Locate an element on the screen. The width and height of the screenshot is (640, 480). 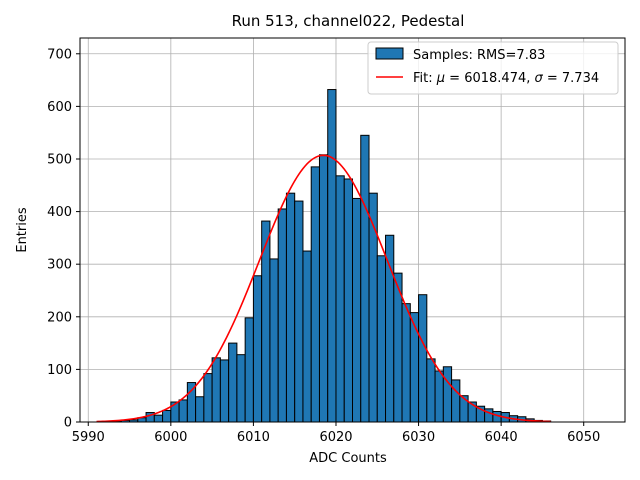
y-tick-label: 300 is located at coordinates (59, 265).